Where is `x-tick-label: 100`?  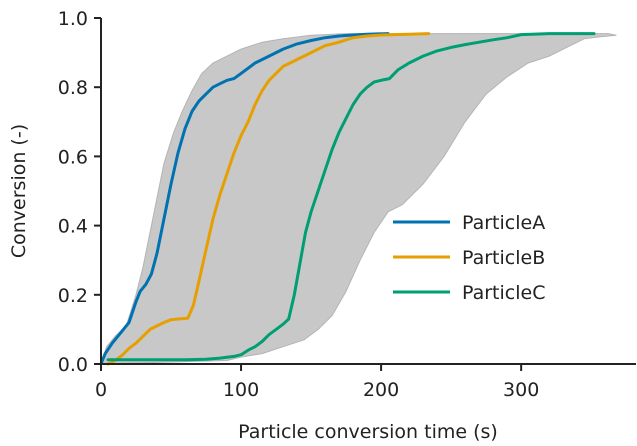 x-tick-label: 100 is located at coordinates (241, 390).